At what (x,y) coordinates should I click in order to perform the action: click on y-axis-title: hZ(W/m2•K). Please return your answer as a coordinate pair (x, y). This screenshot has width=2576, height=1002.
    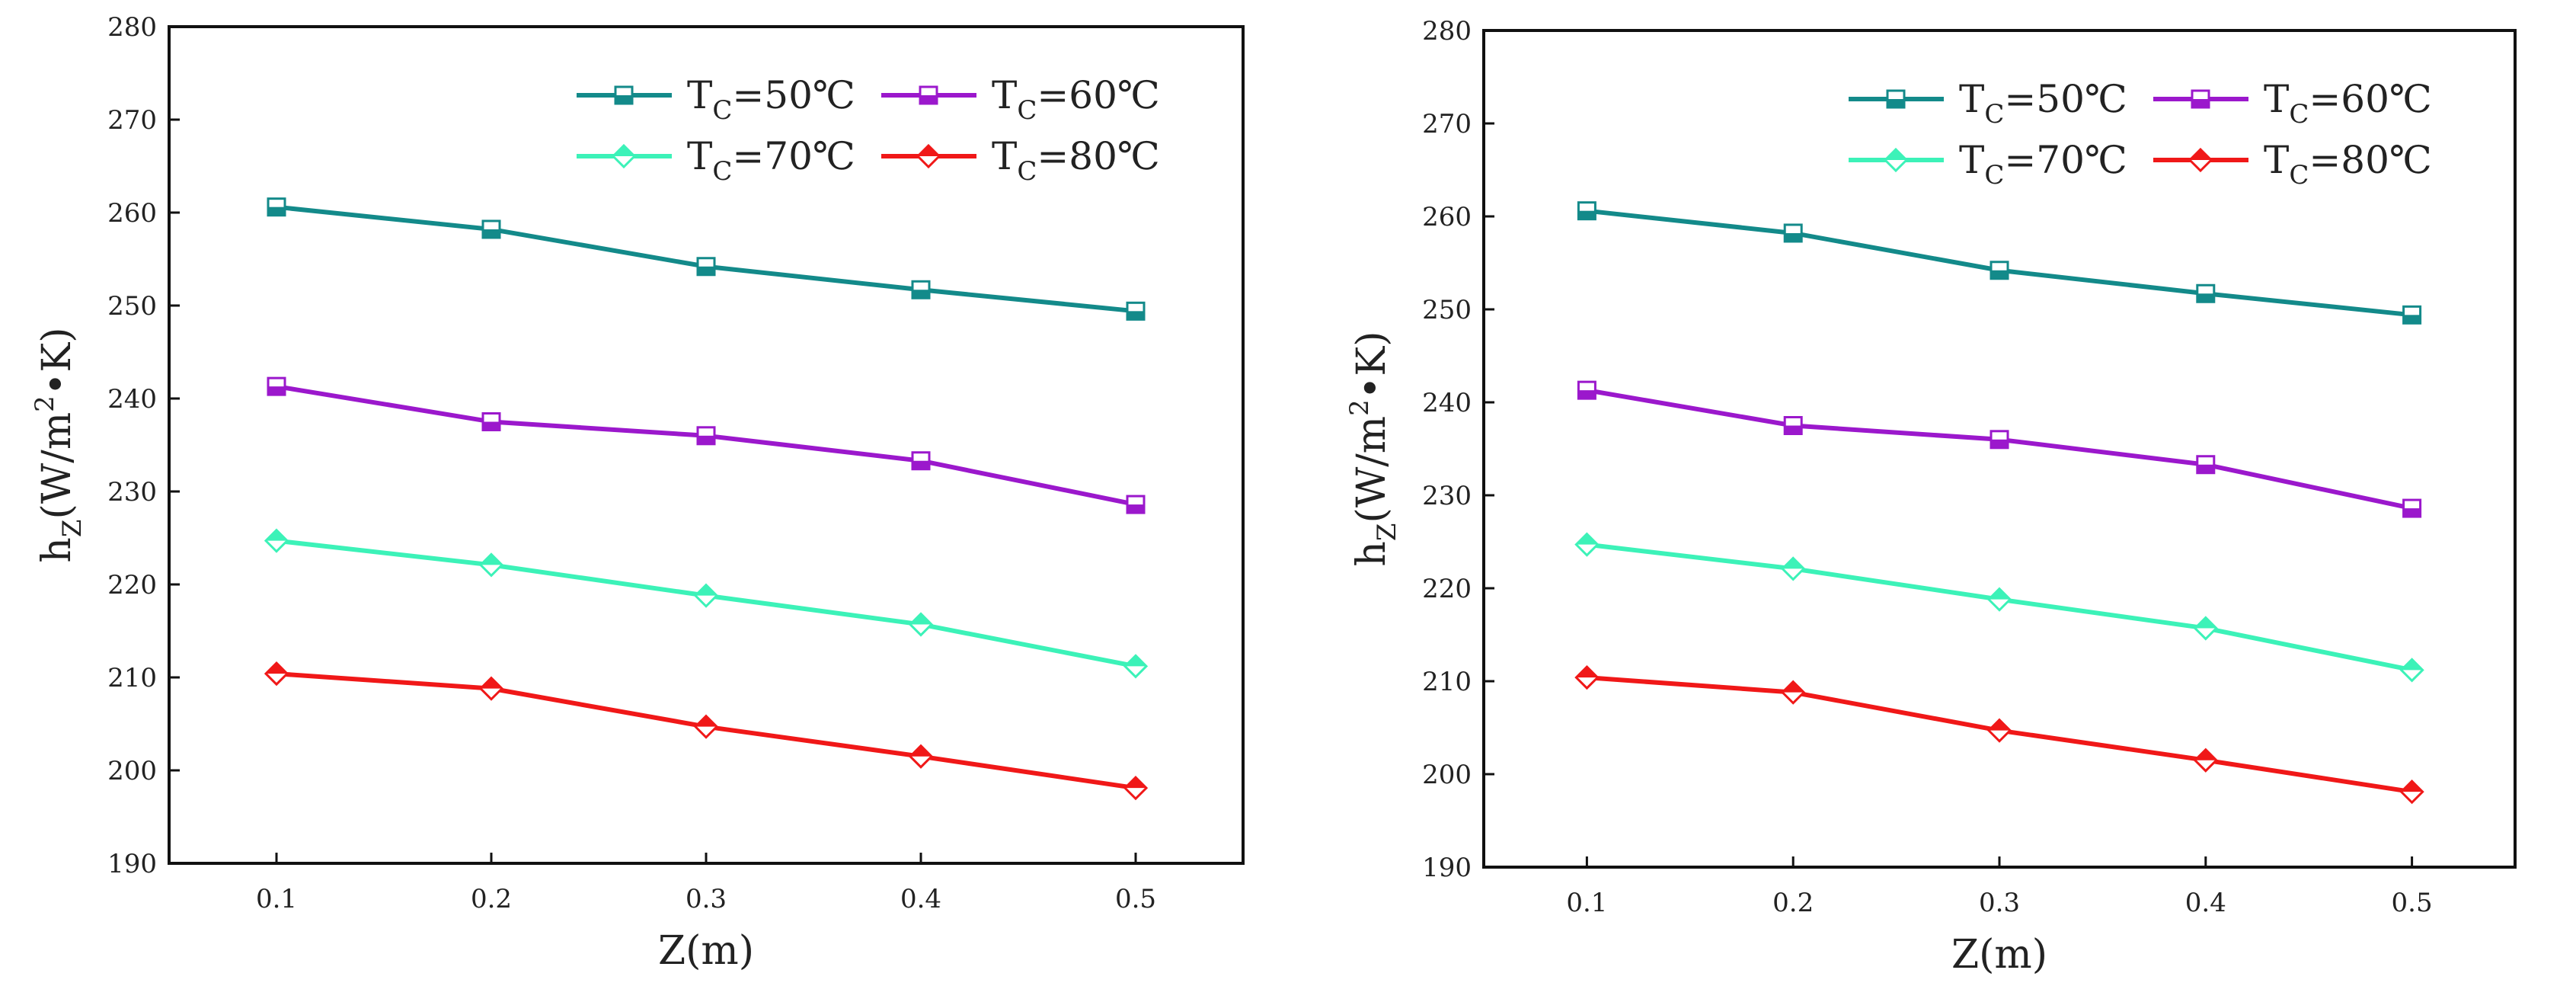
    Looking at the image, I should click on (1373, 449).